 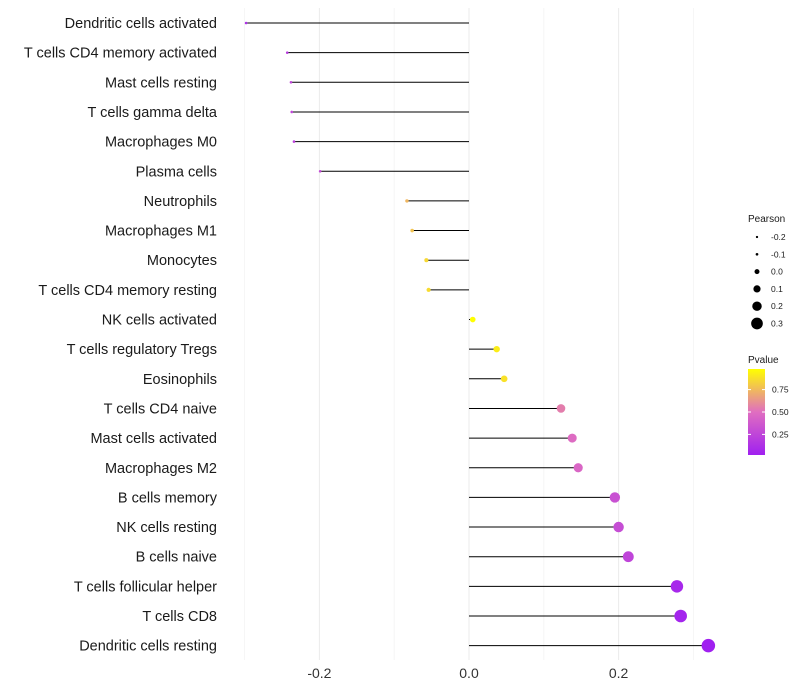 I want to click on x-tick-label: -0.2, so click(x=319, y=673).